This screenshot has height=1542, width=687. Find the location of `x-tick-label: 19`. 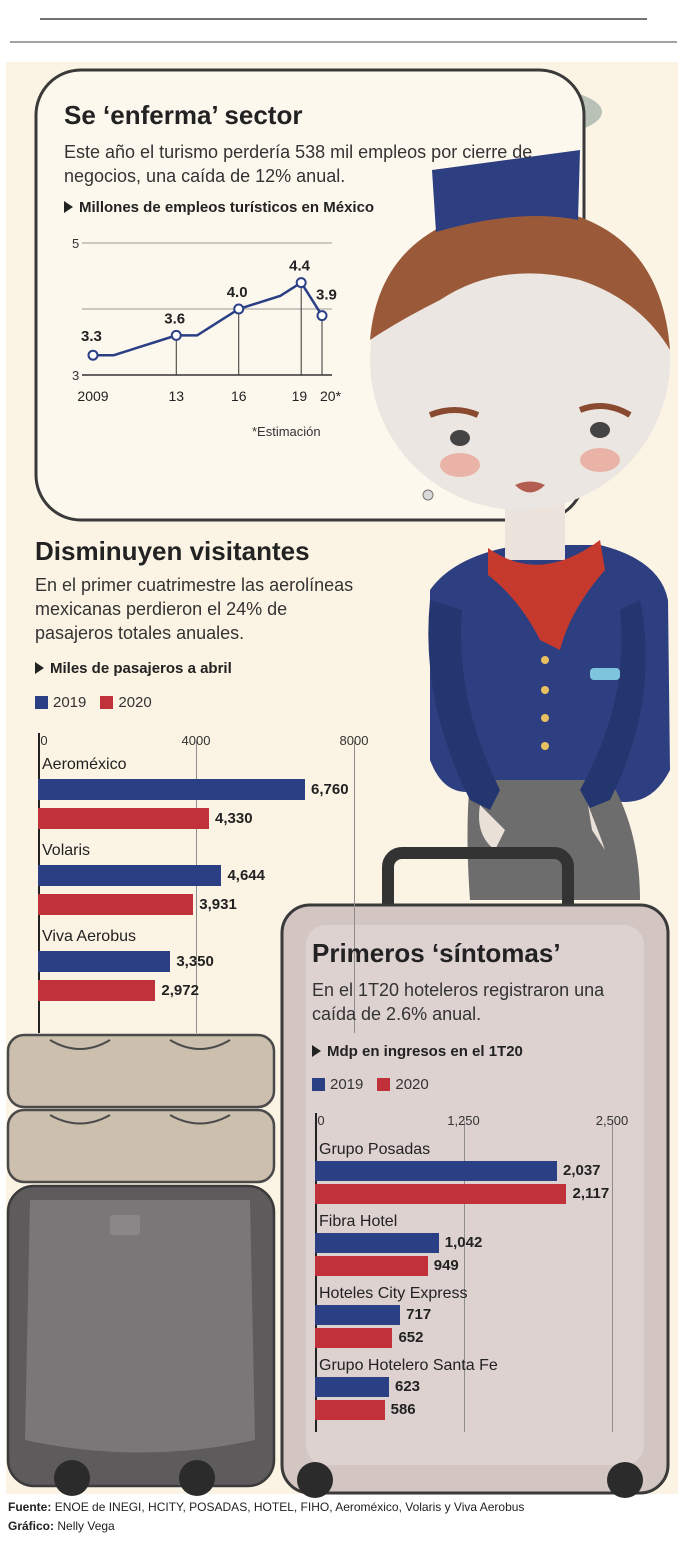

x-tick-label: 19 is located at coordinates (300, 396).